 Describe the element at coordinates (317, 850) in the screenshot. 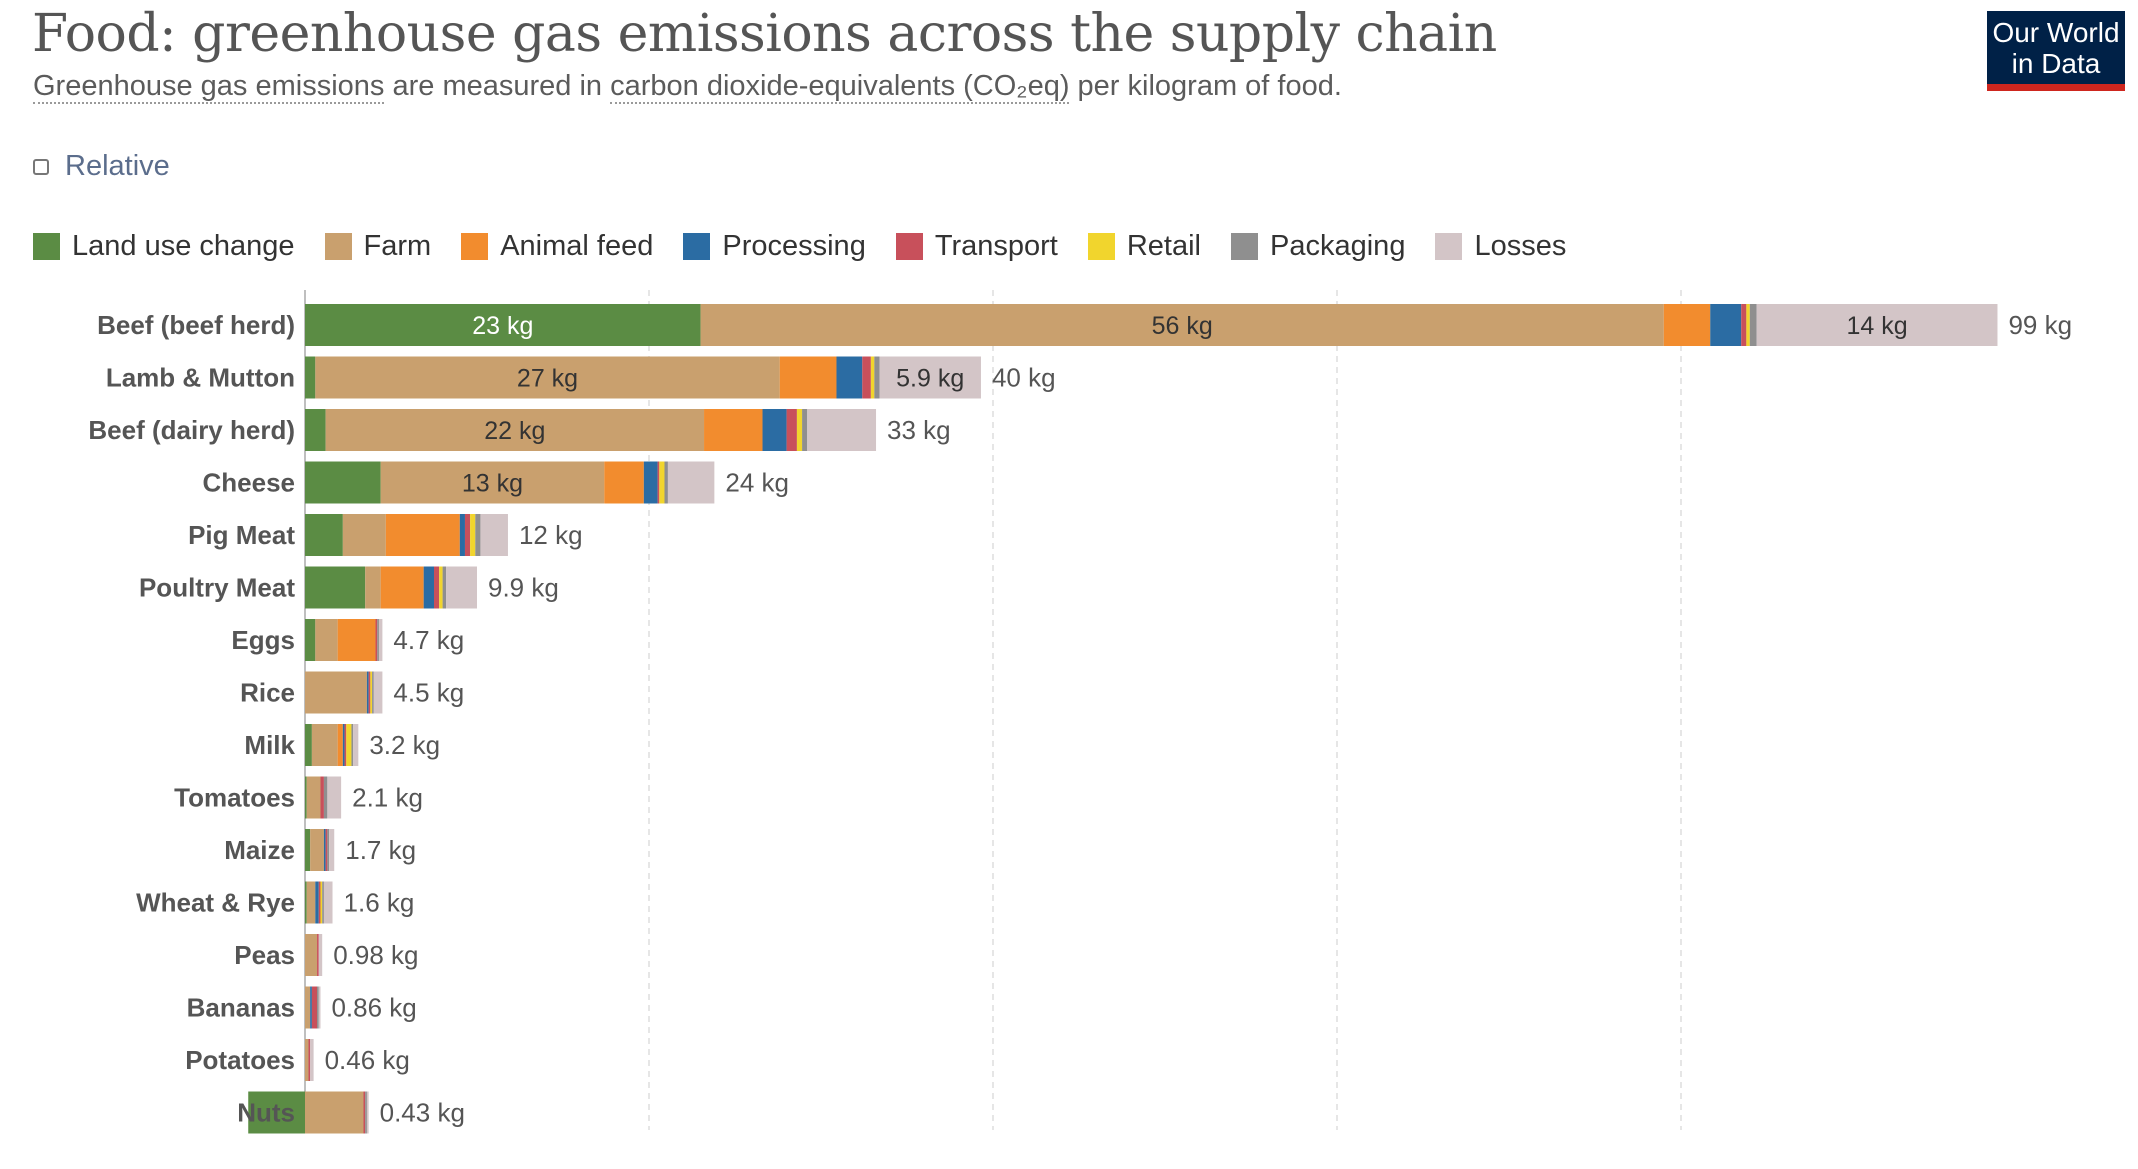

I see `bar-maize-farm` at that location.